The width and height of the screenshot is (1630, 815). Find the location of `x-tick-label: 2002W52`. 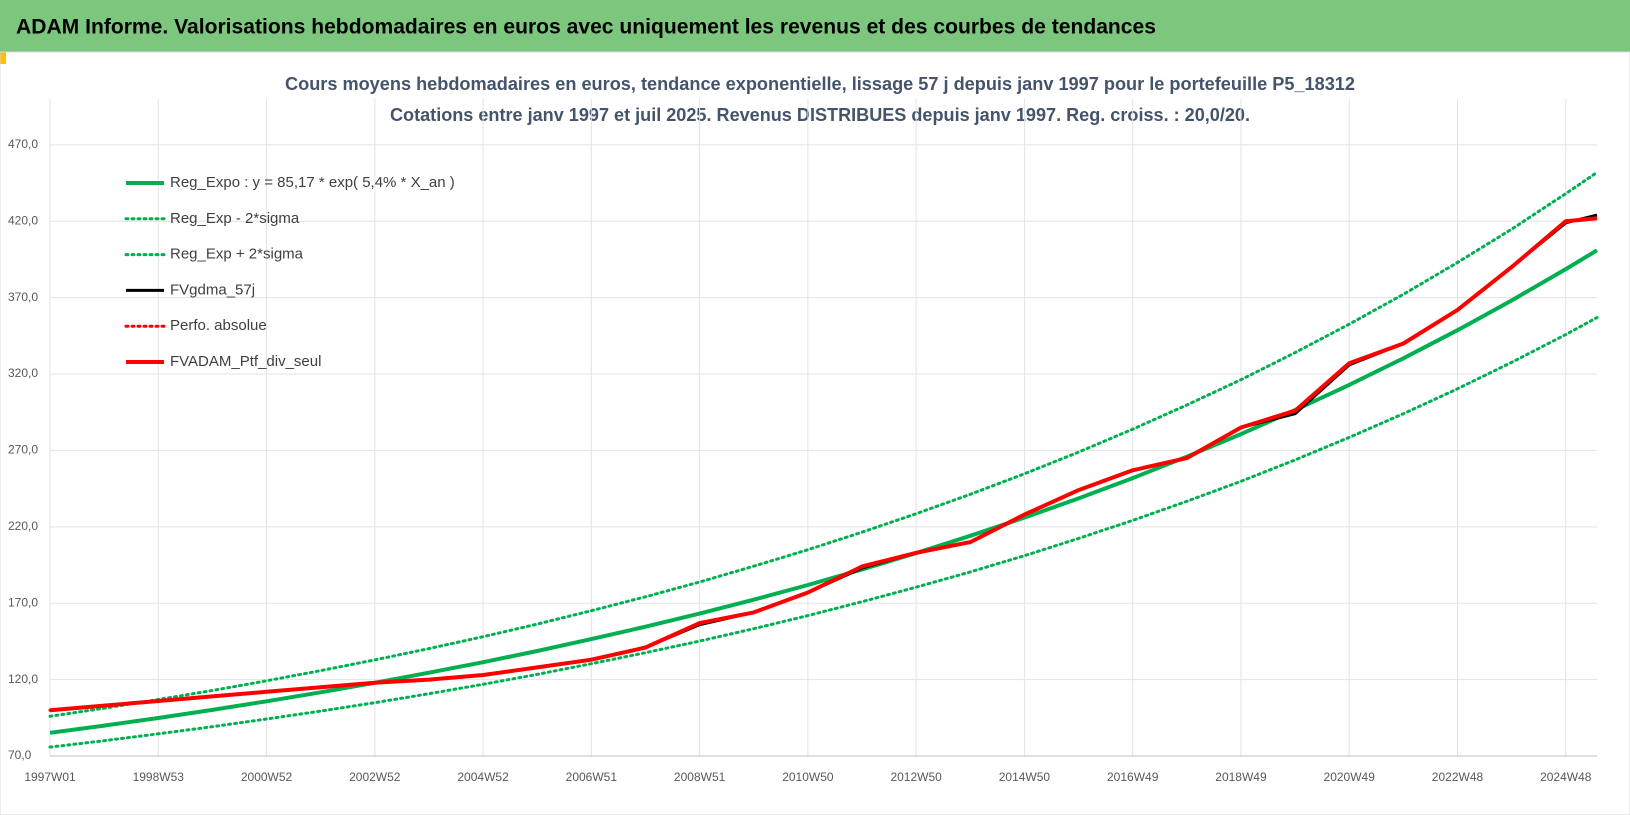

x-tick-label: 2002W52 is located at coordinates (375, 777).